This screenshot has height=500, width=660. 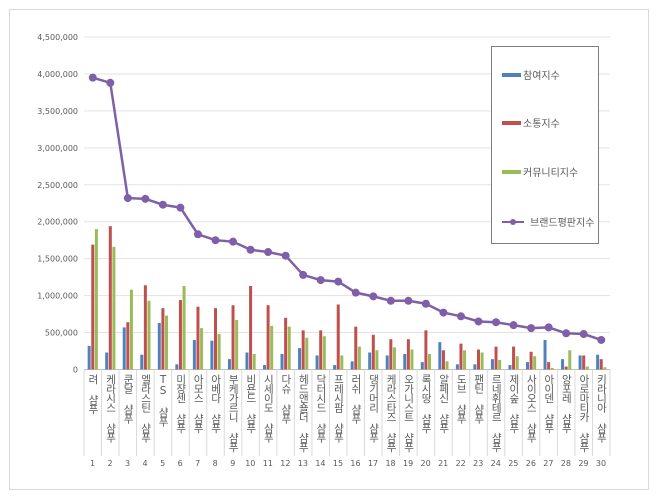 I want to click on rank-label: 20, so click(x=425, y=463).